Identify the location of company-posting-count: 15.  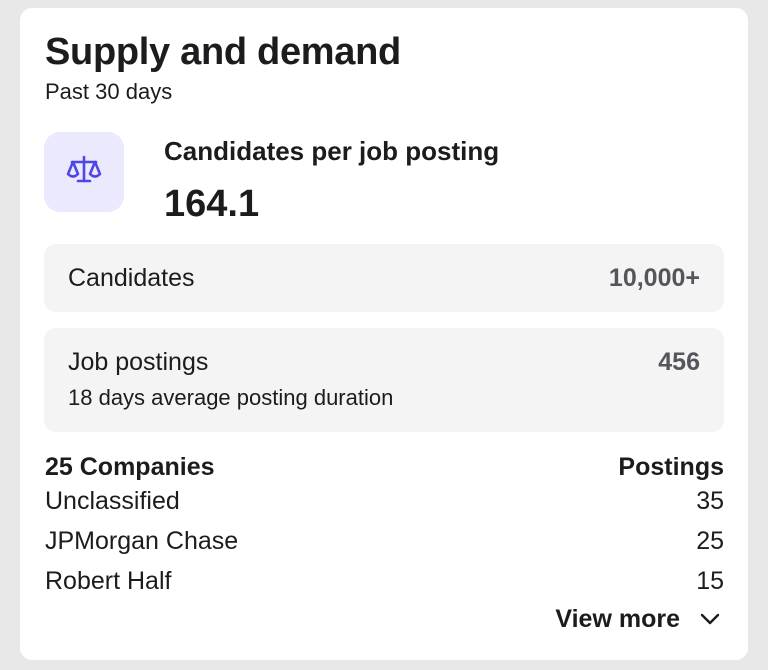
(710, 581).